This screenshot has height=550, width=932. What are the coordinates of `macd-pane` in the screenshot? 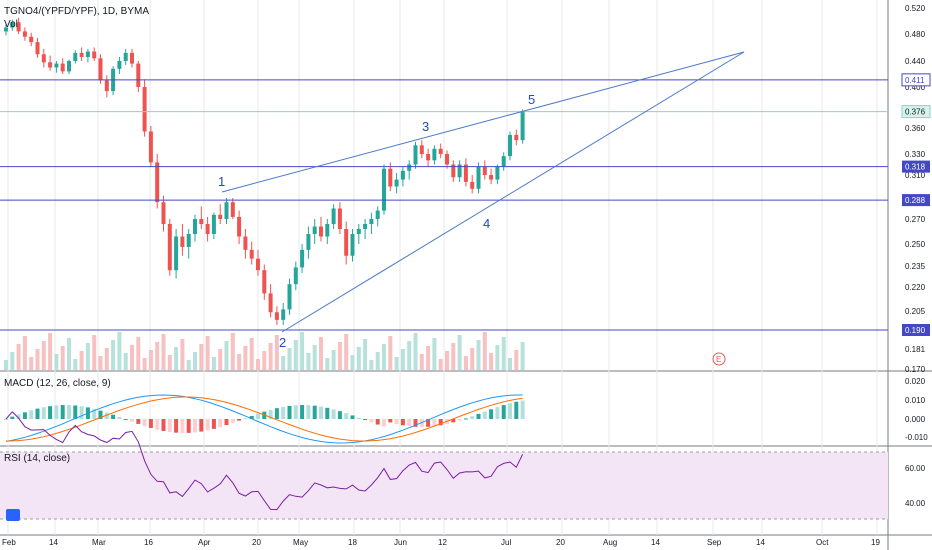 It's located at (264, 419).